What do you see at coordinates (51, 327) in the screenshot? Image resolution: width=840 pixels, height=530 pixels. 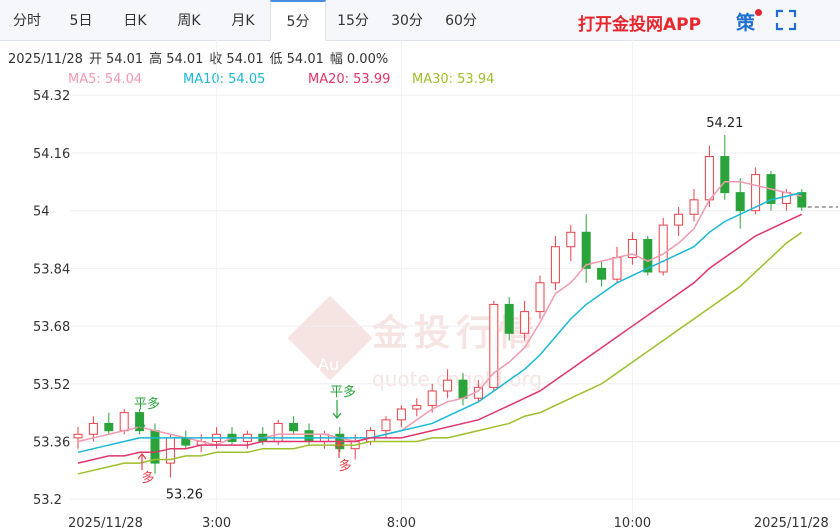 I see `y-tick-label: 53.68` at bounding box center [51, 327].